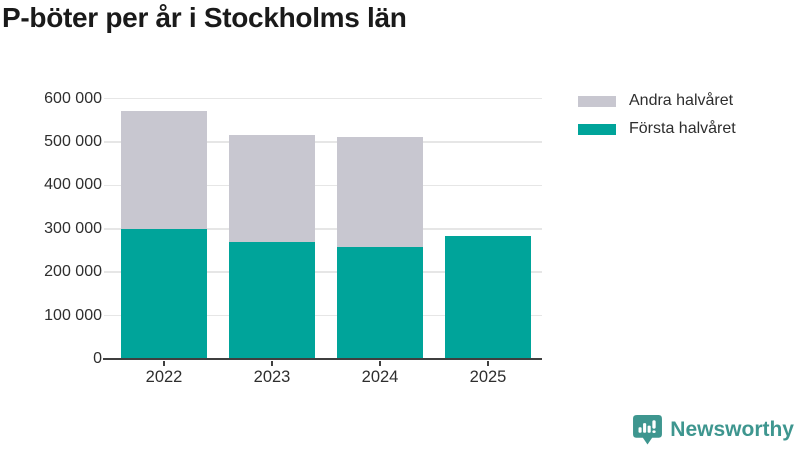  Describe the element at coordinates (380, 377) in the screenshot. I see `x-axis-tick-label: 2024` at that location.